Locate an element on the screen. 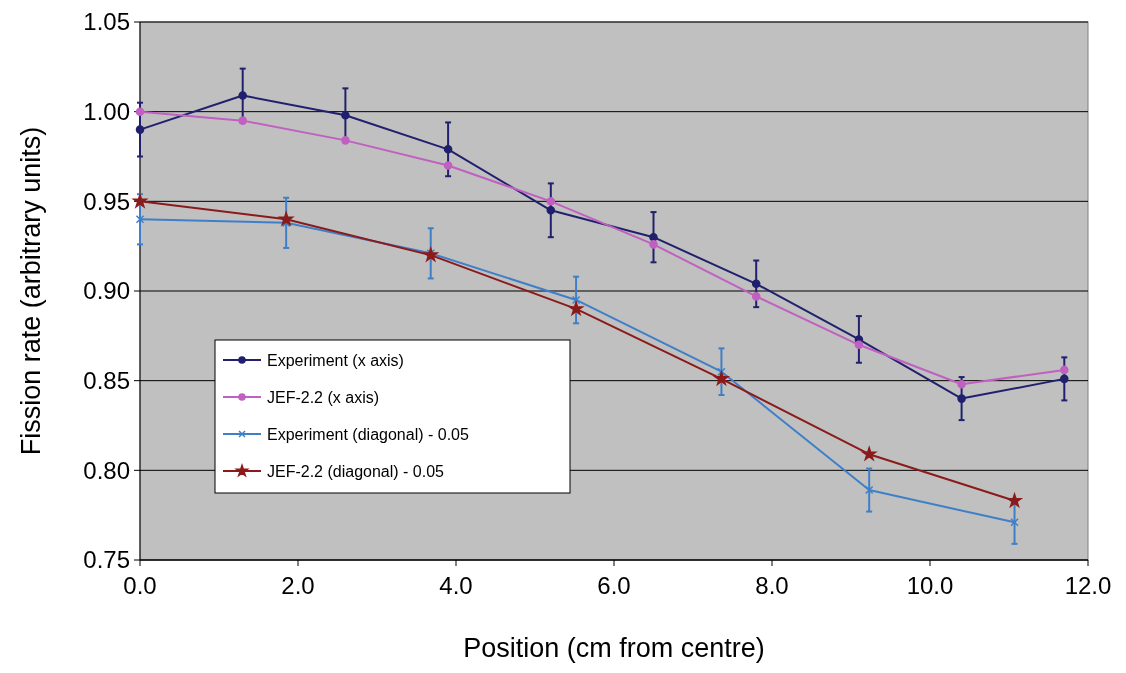  x-tick-label: 2.0 is located at coordinates (298, 585).